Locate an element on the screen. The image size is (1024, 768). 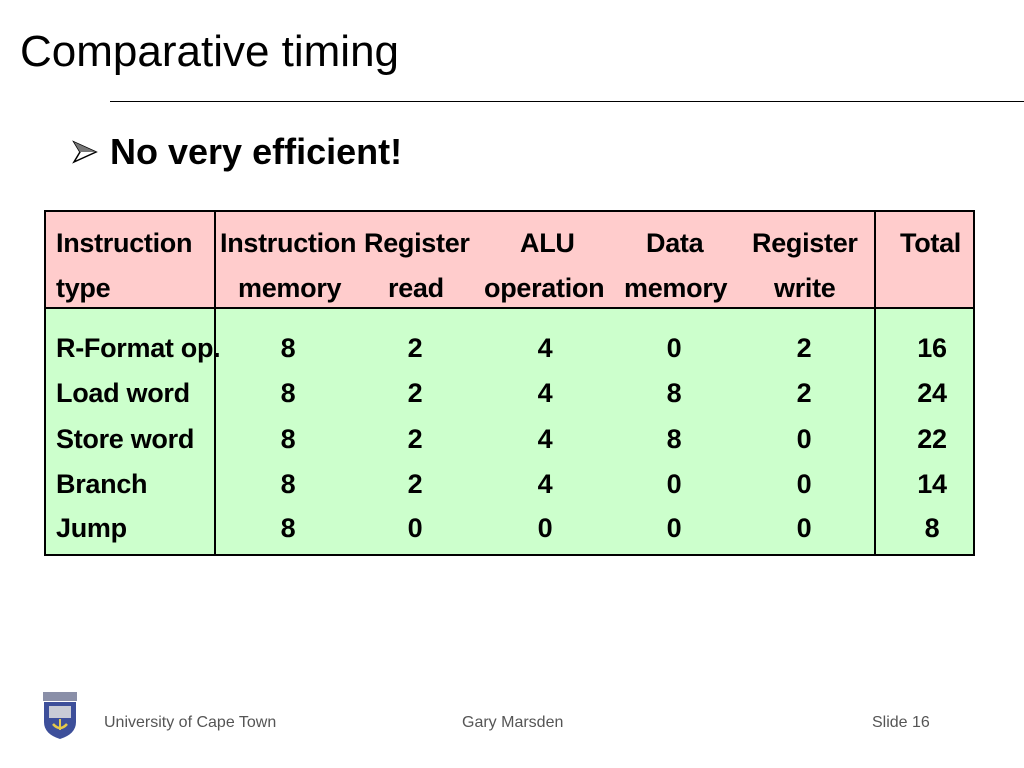
header-register-read: Register is located at coordinates (417, 243).